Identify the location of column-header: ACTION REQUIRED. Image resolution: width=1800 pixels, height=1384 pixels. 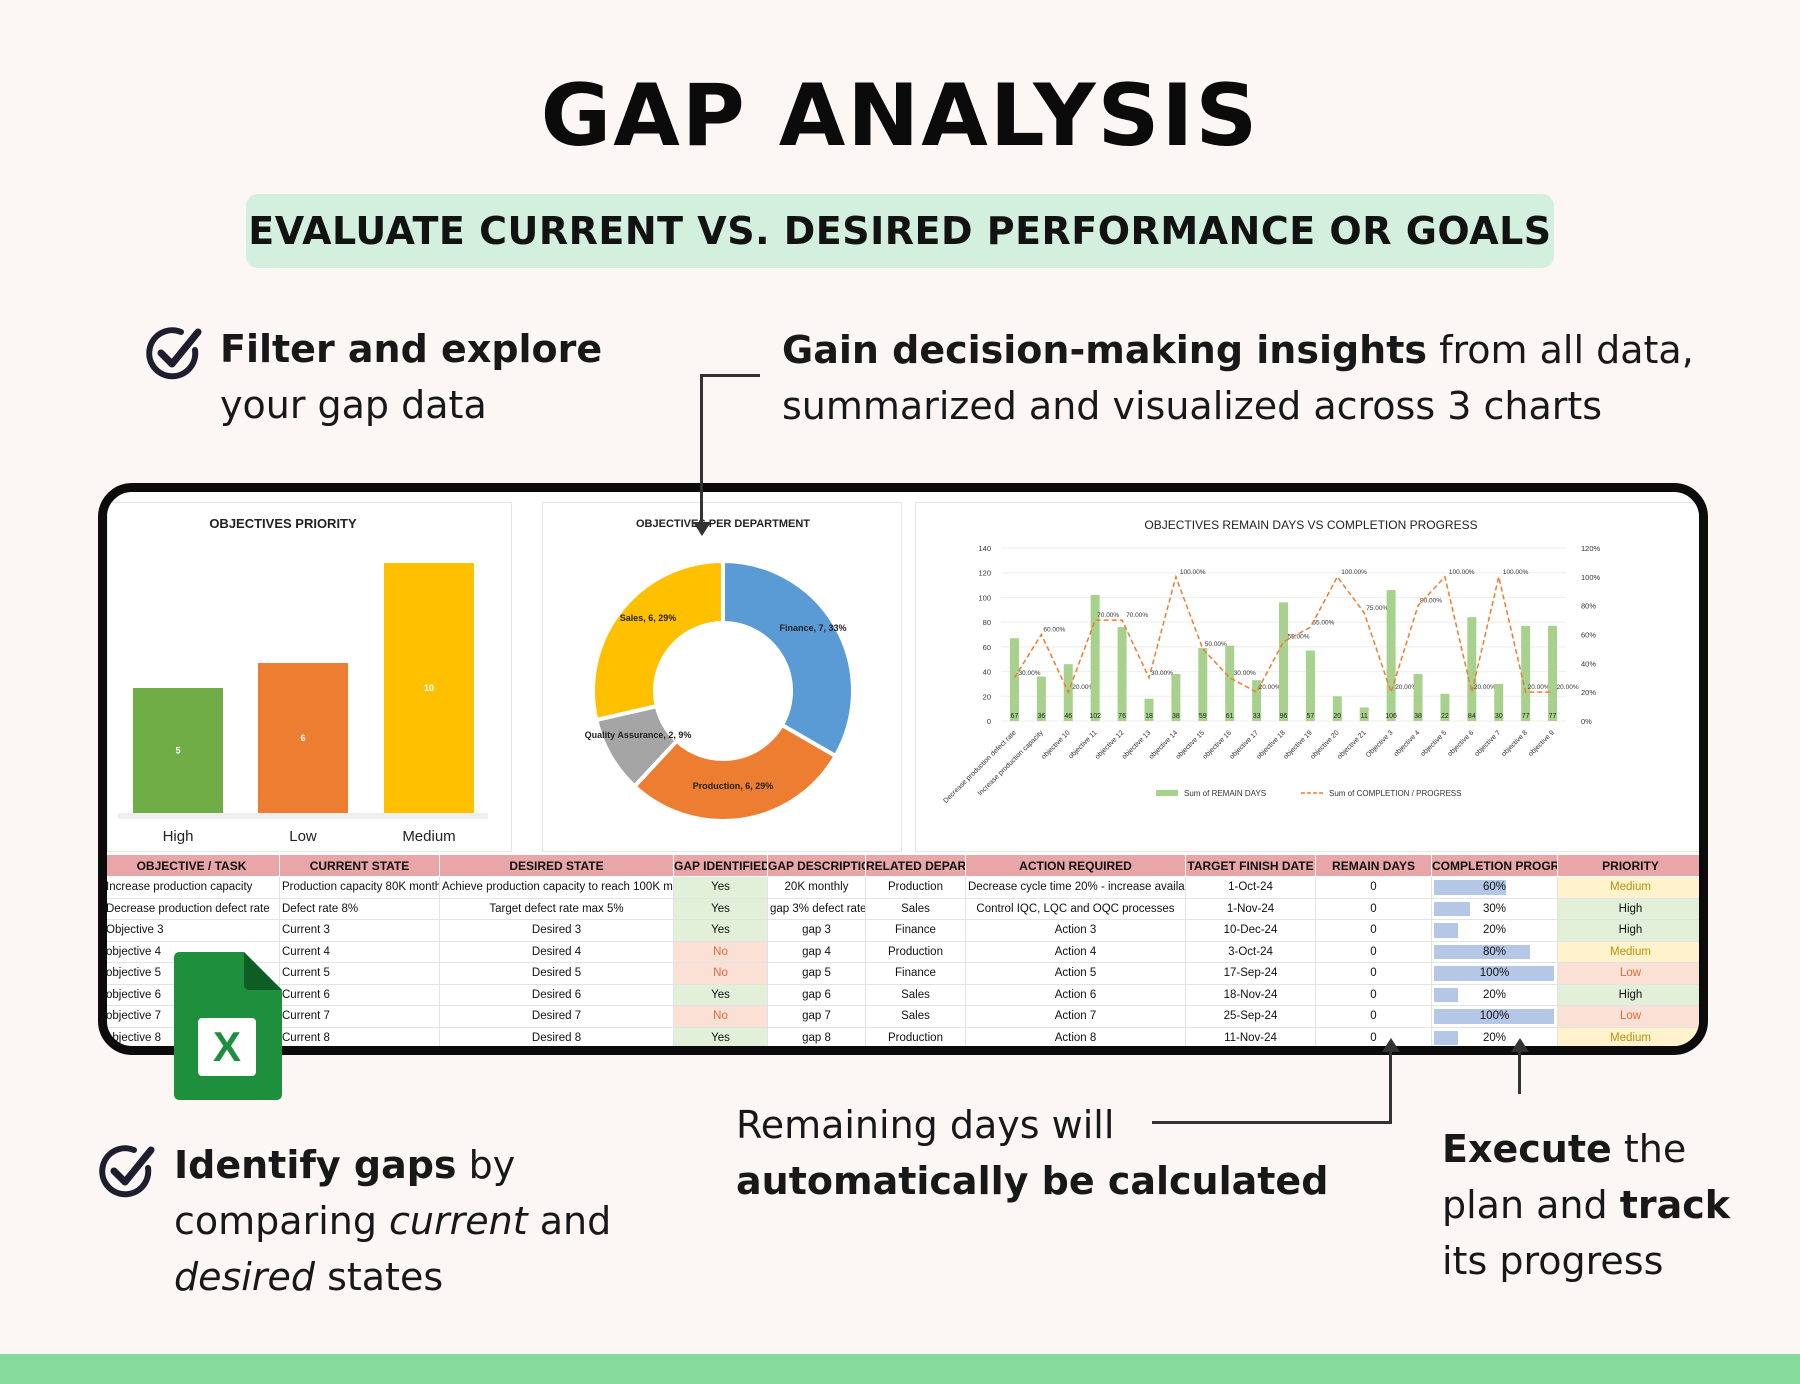
(1075, 865).